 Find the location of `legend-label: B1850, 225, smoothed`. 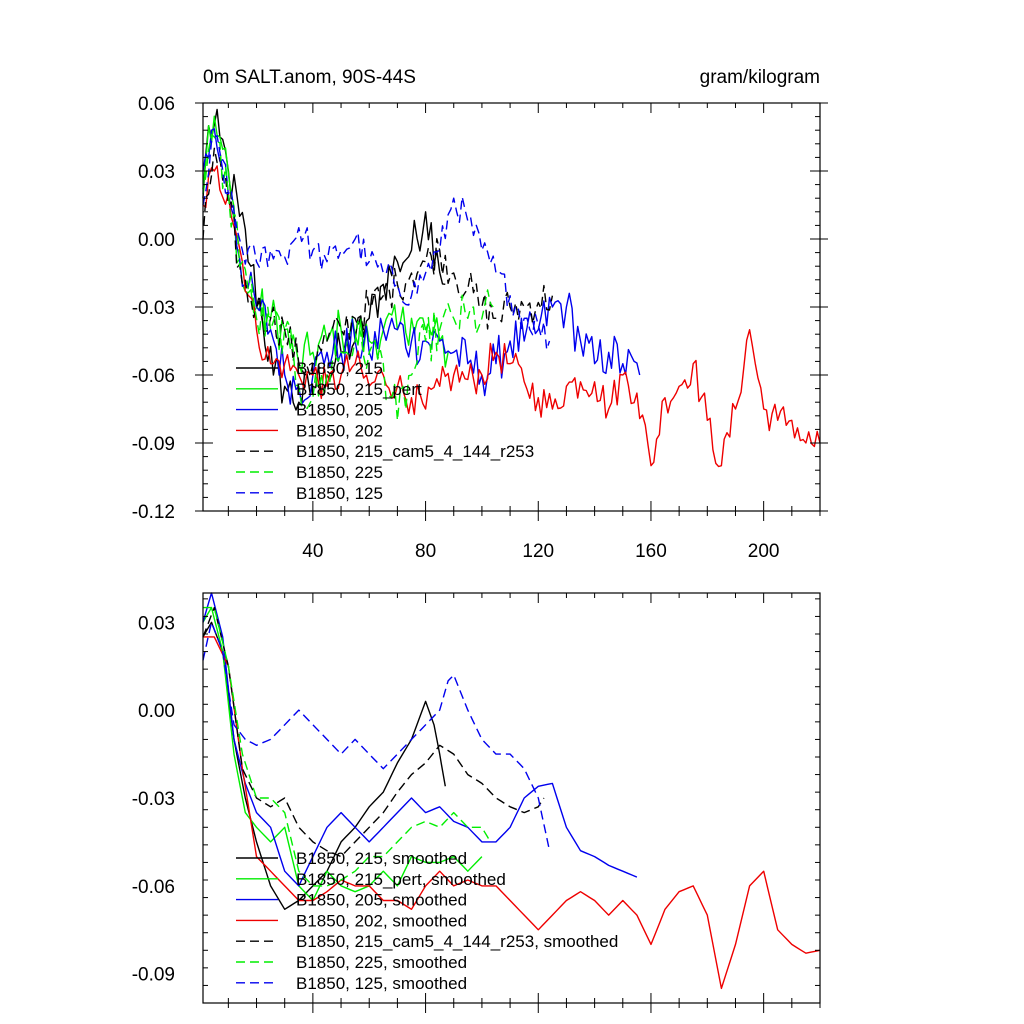

legend-label: B1850, 225, smoothed is located at coordinates (381, 962).